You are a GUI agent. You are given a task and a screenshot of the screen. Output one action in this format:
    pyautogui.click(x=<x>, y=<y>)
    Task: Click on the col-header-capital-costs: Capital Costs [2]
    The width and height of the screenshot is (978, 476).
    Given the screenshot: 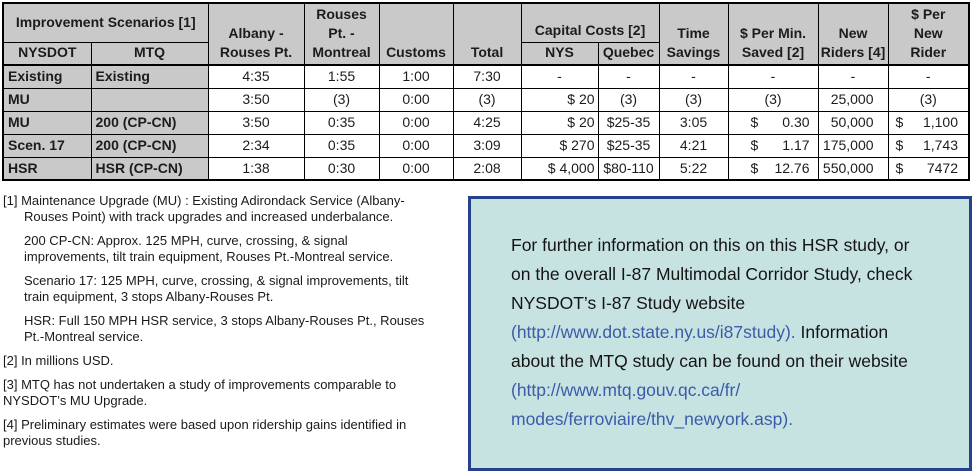 What is the action you would take?
    pyautogui.click(x=590, y=22)
    